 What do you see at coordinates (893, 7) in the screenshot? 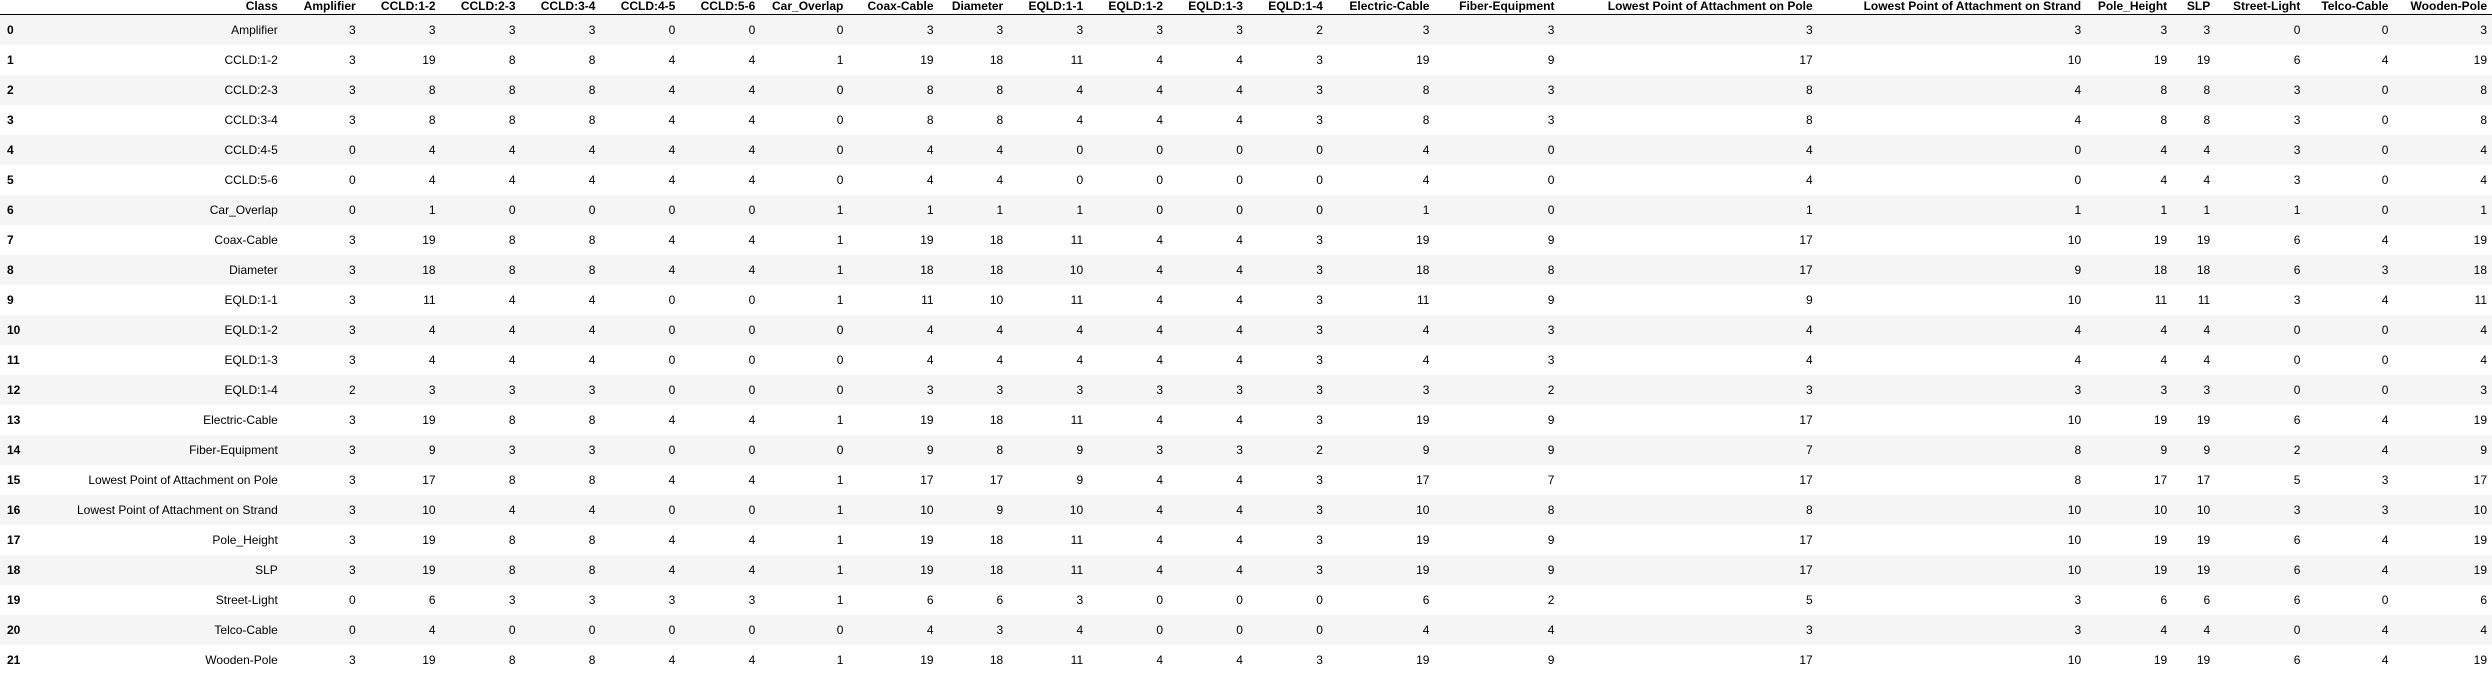
I see `column-header: Coax-Cable` at bounding box center [893, 7].